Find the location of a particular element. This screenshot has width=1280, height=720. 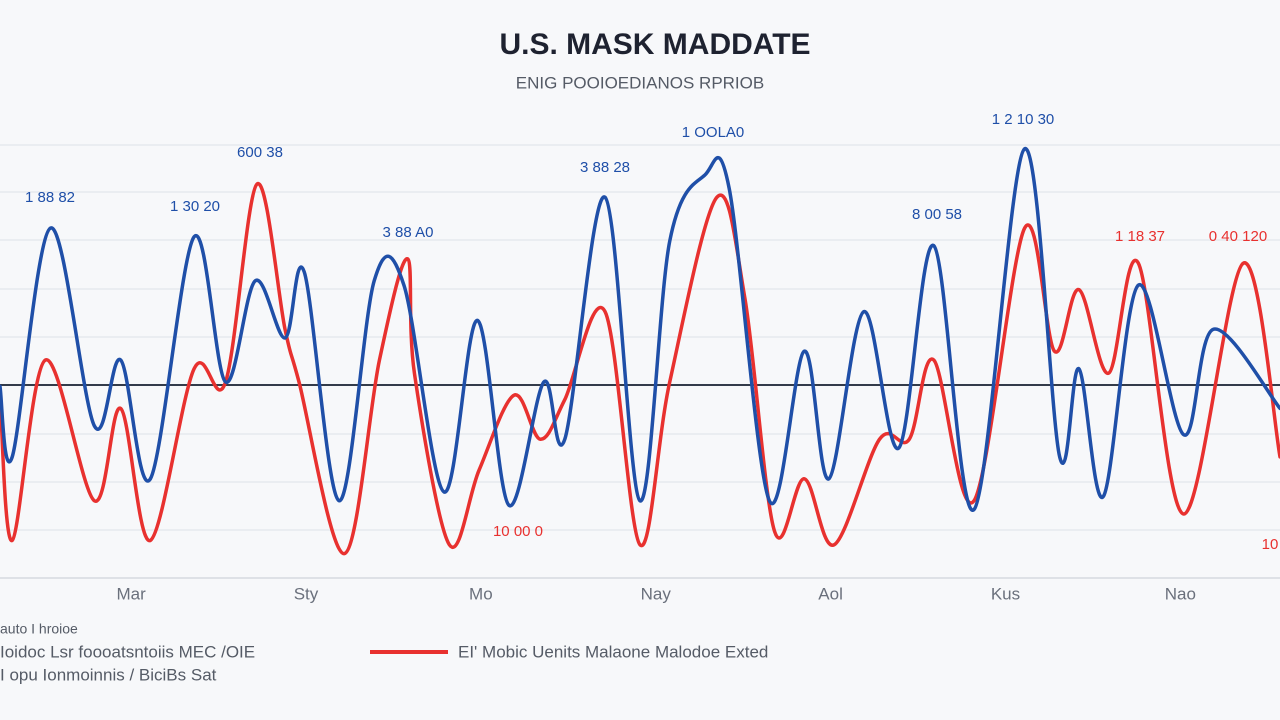

legend-label: EI' Mobic Uenits Malaone Malodoe Exted is located at coordinates (613, 651).